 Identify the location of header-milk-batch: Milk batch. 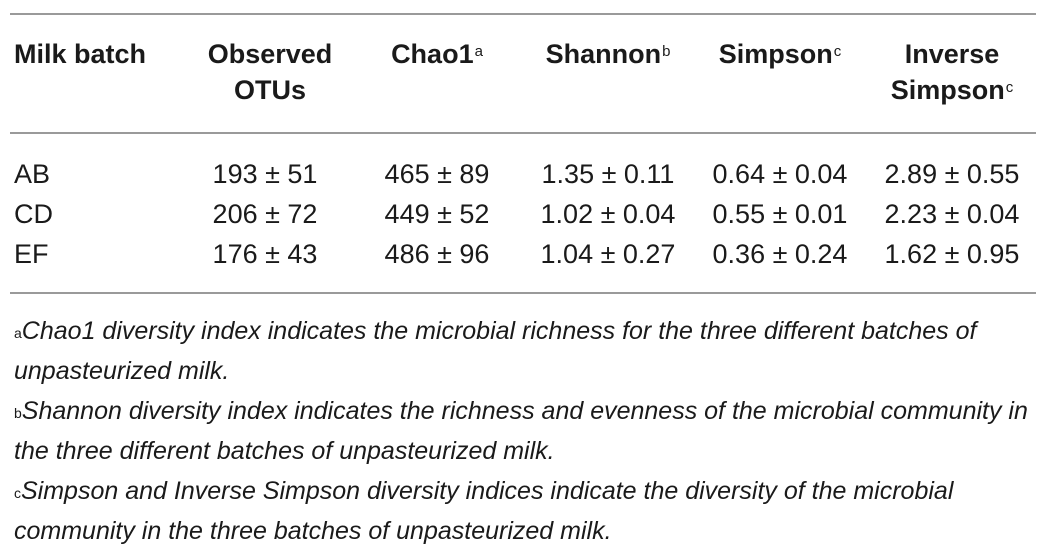
(80, 54).